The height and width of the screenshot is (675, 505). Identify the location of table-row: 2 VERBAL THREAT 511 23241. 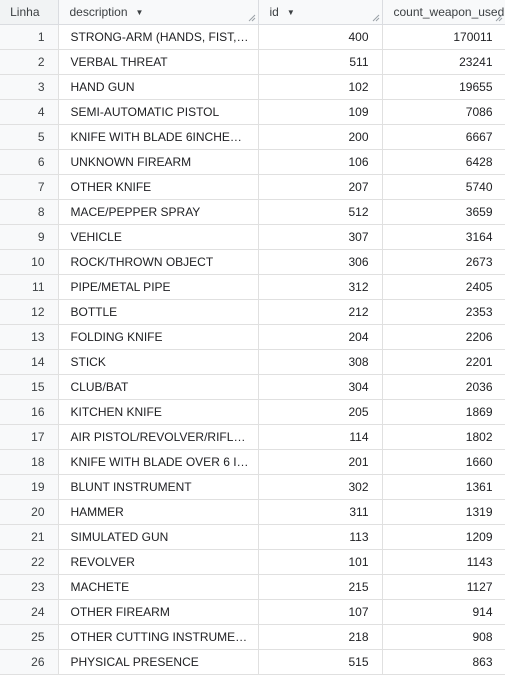
(252, 62).